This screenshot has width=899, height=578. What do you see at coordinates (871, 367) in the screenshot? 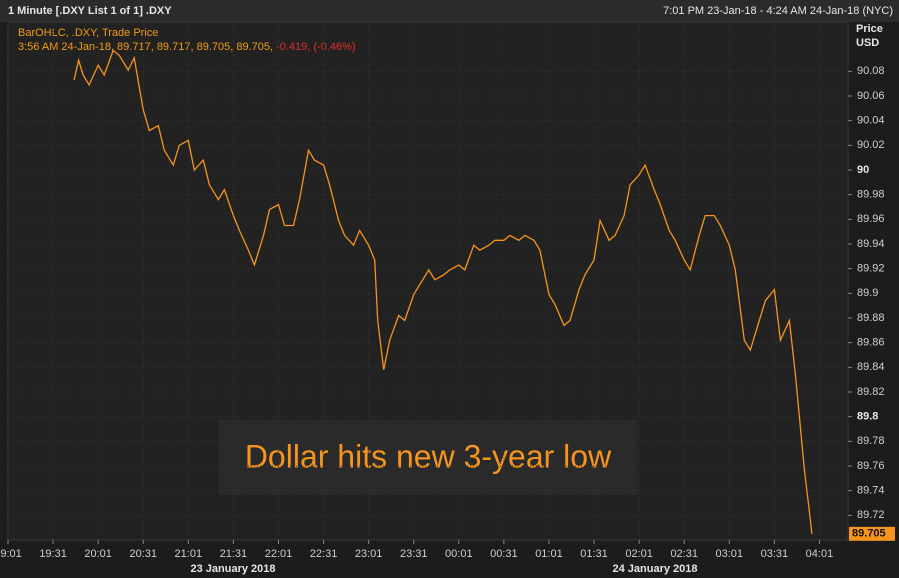
I see `y-tick-label: 89.84` at bounding box center [871, 367].